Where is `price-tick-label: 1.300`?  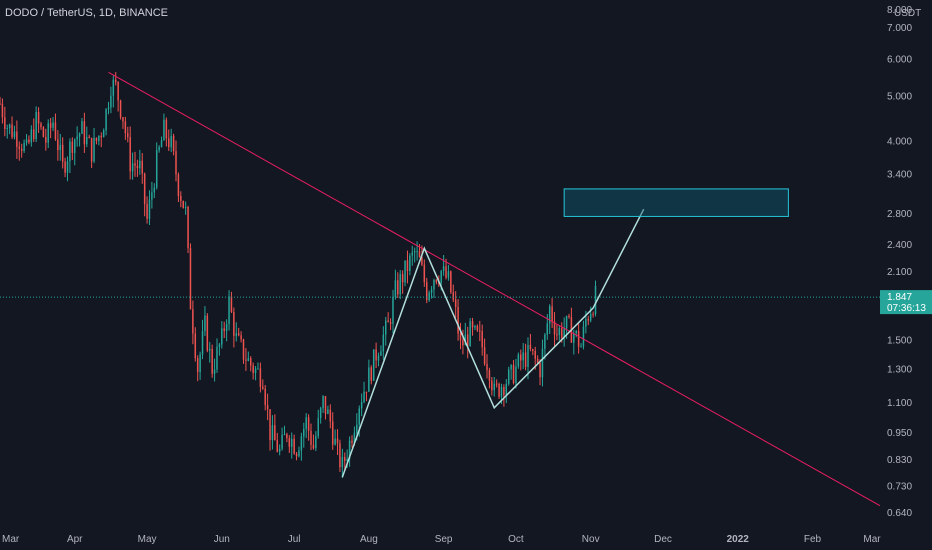 price-tick-label: 1.300 is located at coordinates (899, 369).